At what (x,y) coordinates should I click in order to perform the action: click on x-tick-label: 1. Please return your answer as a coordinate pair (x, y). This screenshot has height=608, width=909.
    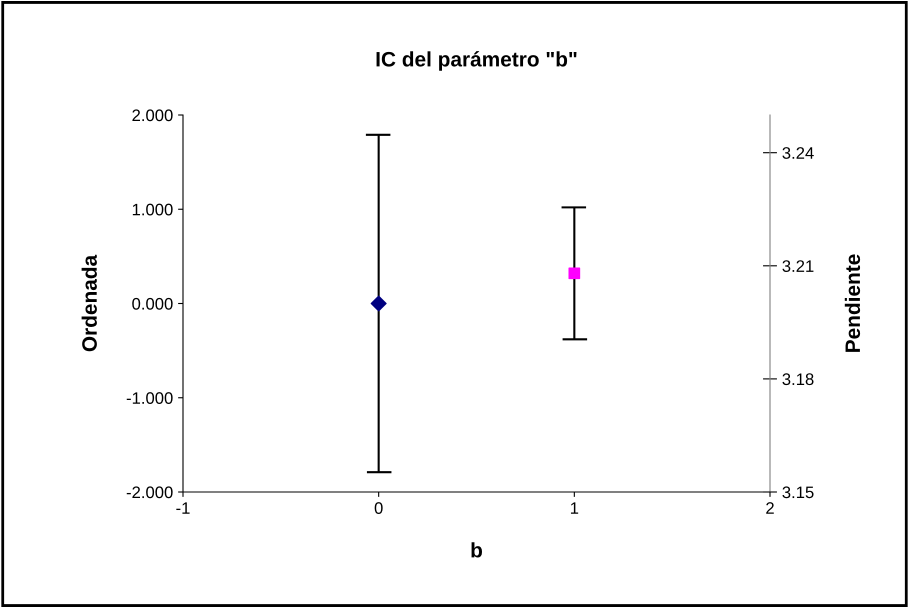
    Looking at the image, I should click on (574, 508).